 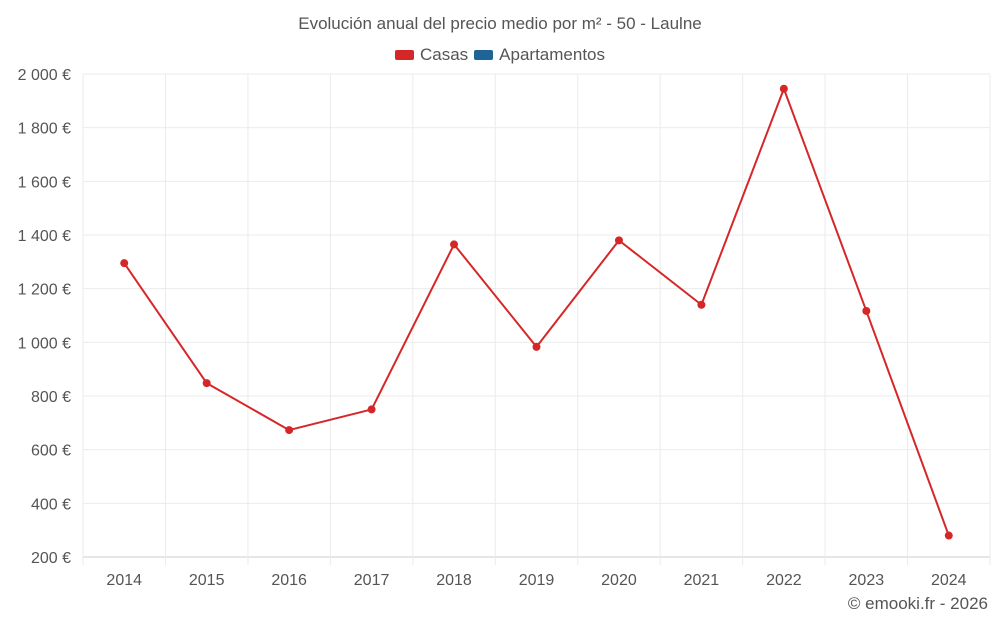 I want to click on y-tick-label: 400 €, so click(x=51, y=504).